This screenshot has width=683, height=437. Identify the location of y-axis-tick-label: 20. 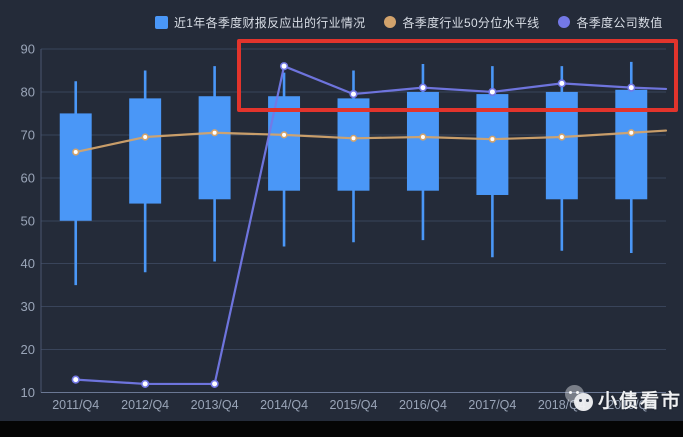
(28, 349).